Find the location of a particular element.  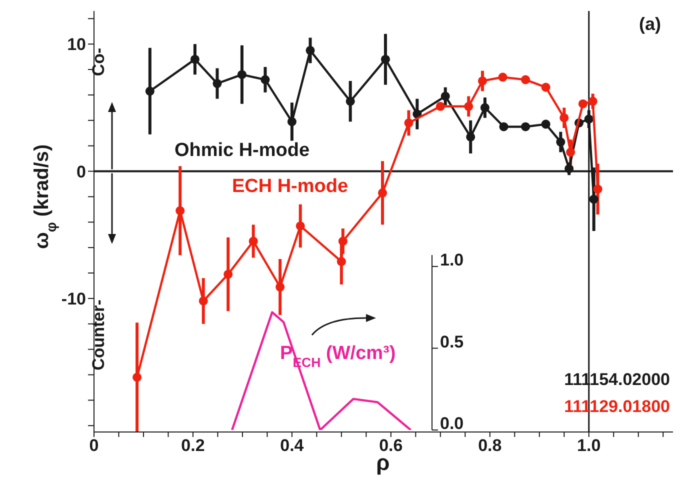

y-tick-label: 0 is located at coordinates (81, 172).